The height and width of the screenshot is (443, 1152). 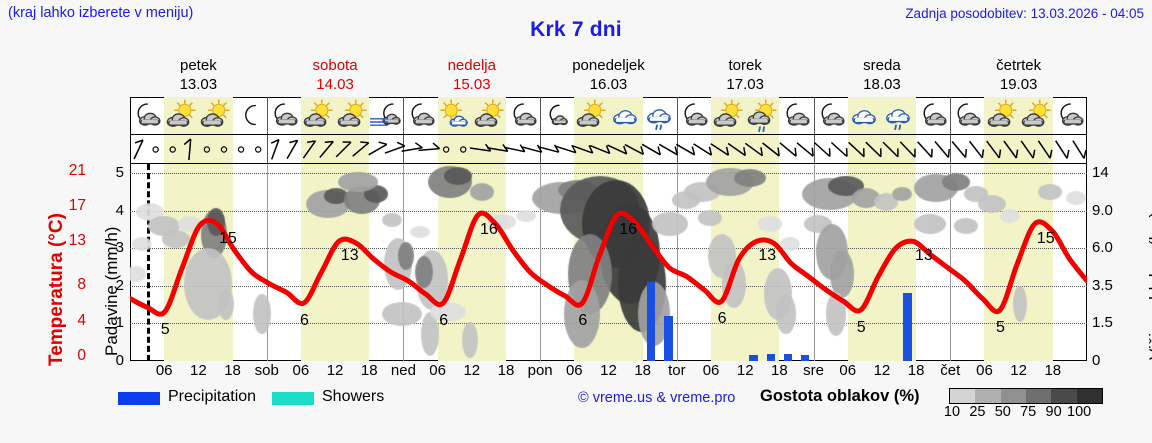 What do you see at coordinates (335, 75) in the screenshot?
I see `day-header-1: sobota 14.03` at bounding box center [335, 75].